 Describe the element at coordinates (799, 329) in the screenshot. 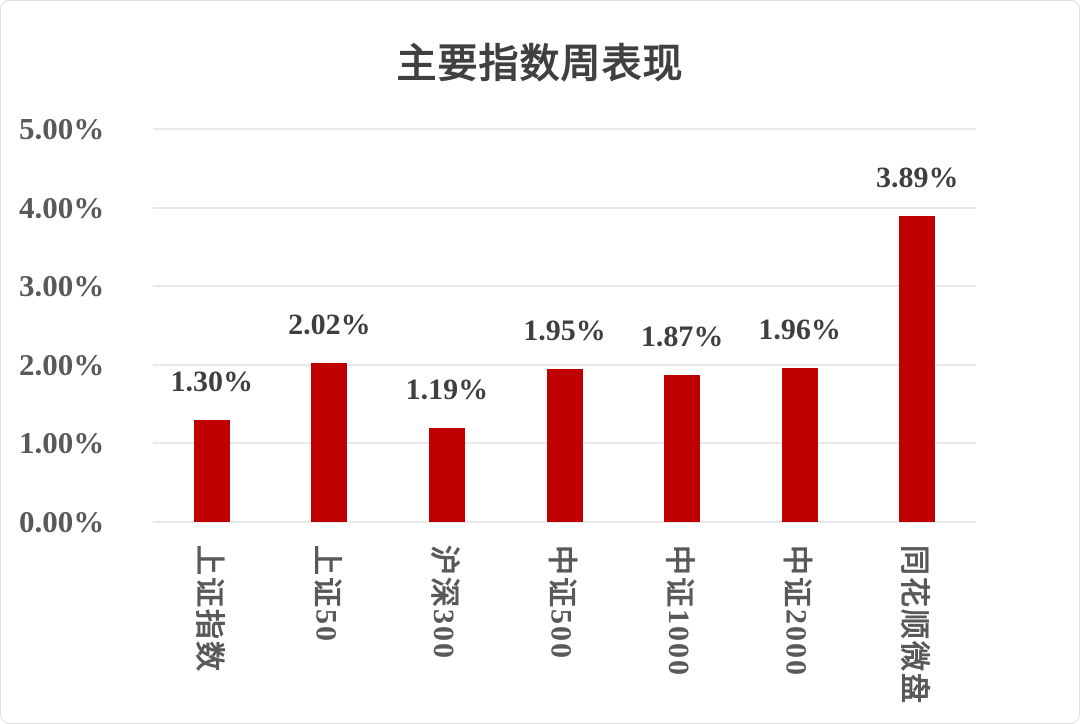

I see `bar-data-label: 1.96%` at that location.